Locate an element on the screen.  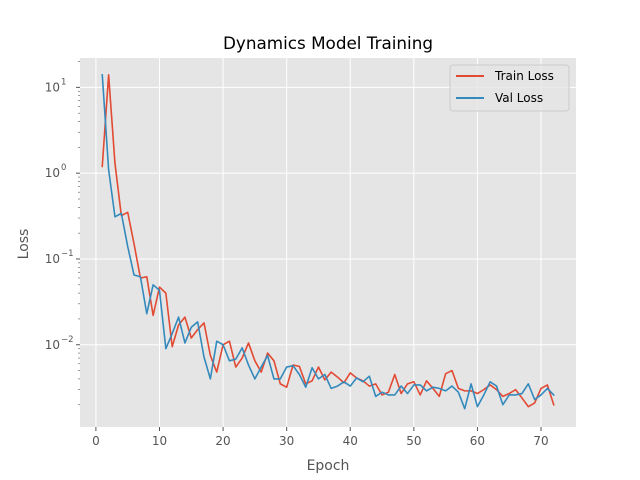
y-tick-exponent: 0 is located at coordinates (63, 168).